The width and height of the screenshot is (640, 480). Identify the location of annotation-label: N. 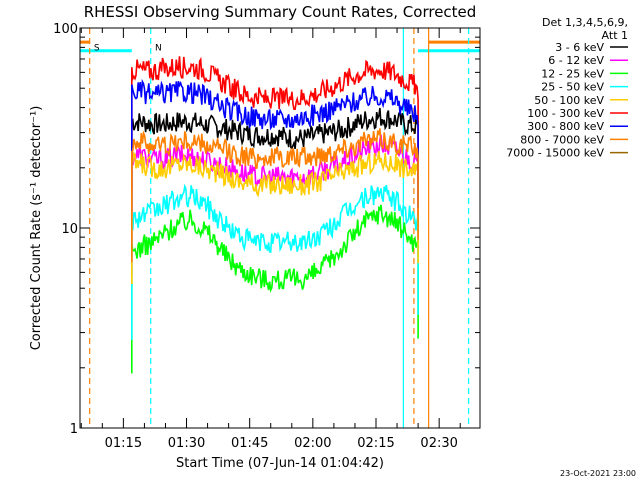
(158, 49).